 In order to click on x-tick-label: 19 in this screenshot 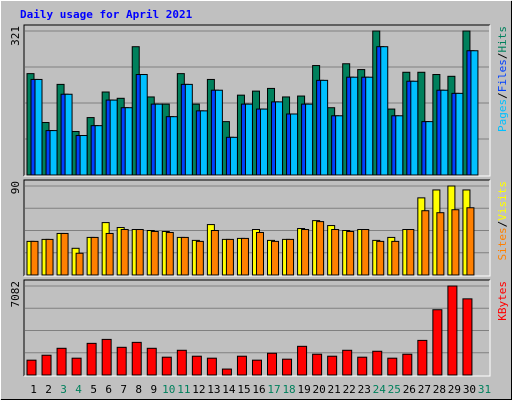, I will do `click(303, 389)`.